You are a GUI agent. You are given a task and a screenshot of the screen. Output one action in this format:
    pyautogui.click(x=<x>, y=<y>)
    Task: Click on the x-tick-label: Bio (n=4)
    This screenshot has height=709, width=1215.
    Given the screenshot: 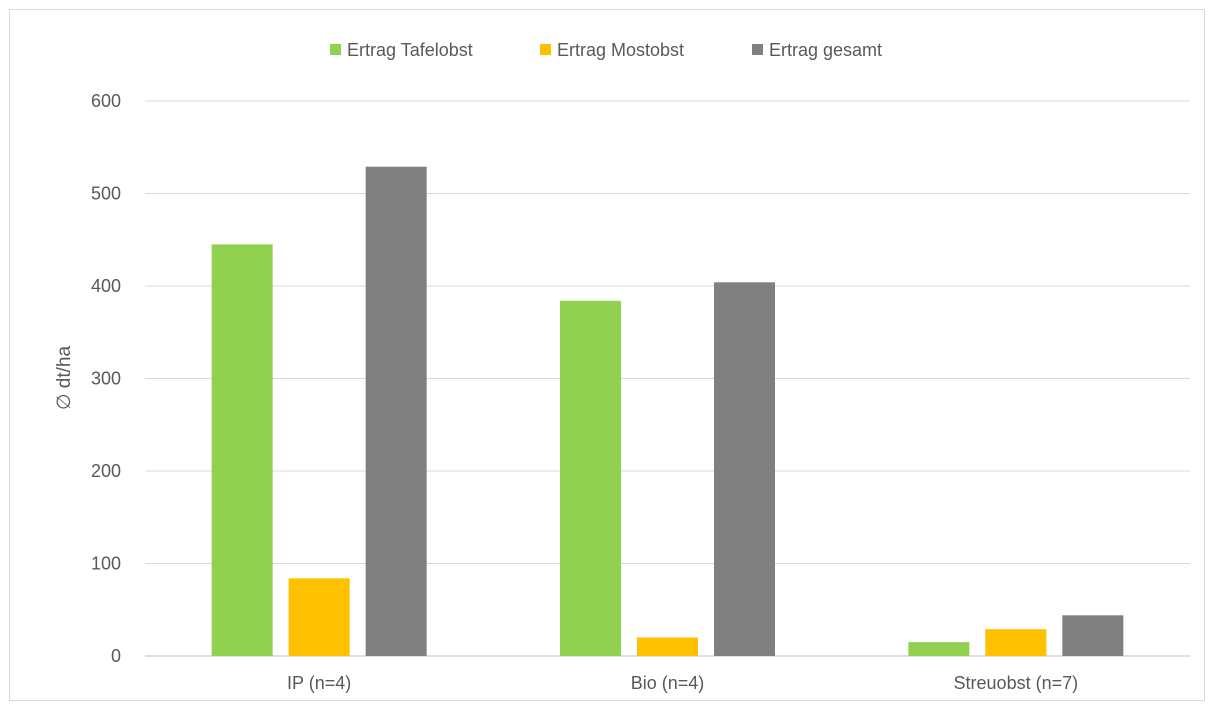 What is the action you would take?
    pyautogui.click(x=668, y=683)
    